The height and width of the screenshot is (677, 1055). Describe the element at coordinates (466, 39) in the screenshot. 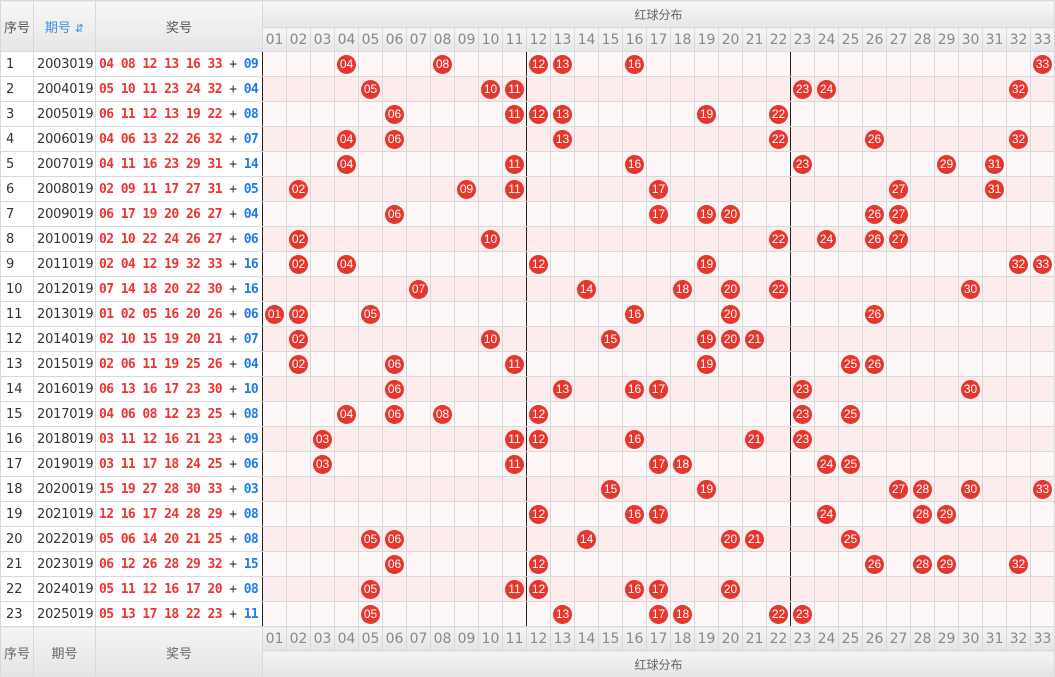

I see `column-header-09: 09` at that location.